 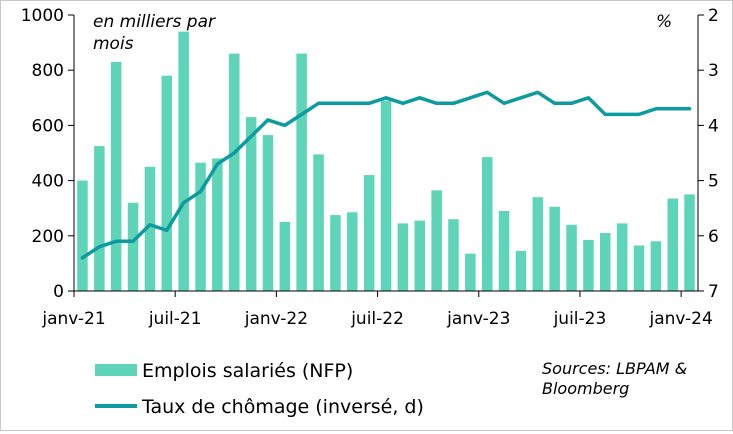 What do you see at coordinates (713, 71) in the screenshot?
I see `right-tick-label: 3` at bounding box center [713, 71].